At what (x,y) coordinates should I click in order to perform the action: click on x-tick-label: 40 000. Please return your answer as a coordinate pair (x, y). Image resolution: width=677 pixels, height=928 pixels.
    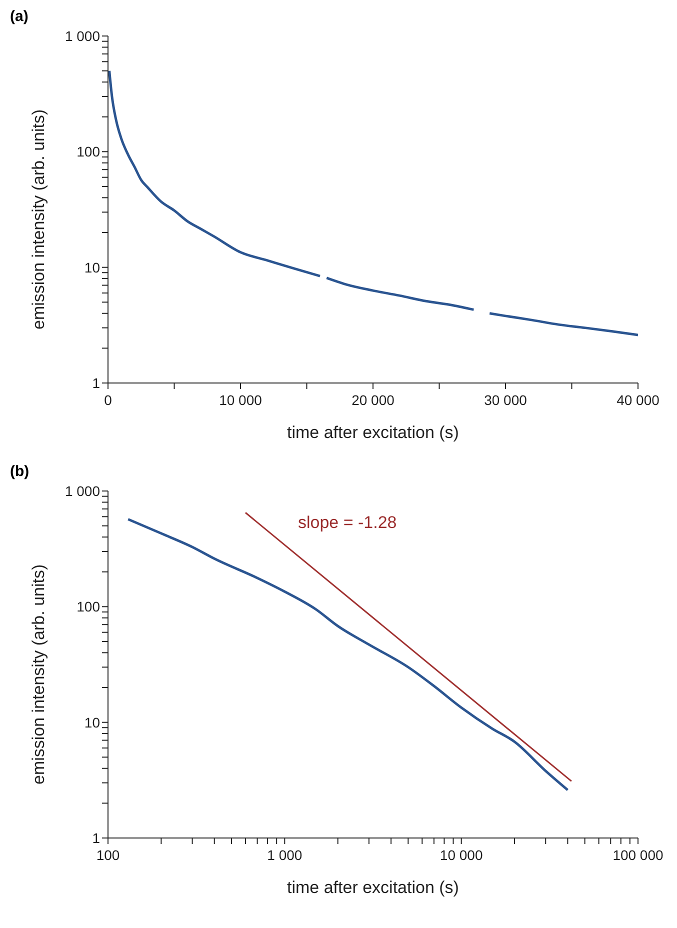
    Looking at the image, I should click on (638, 400).